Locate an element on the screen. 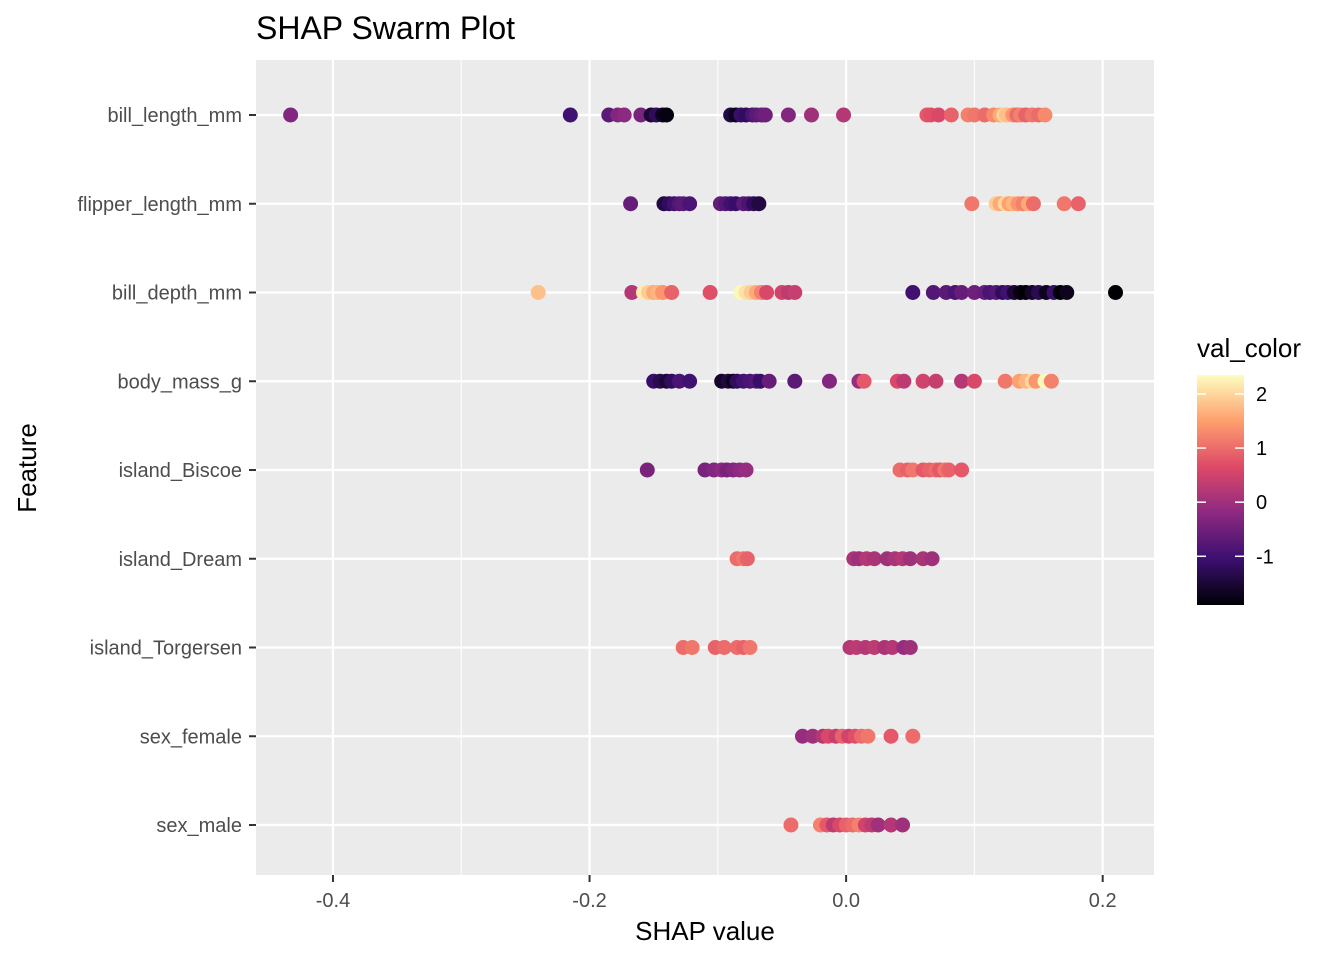  y-tick-label: island_Dream is located at coordinates (180, 560).